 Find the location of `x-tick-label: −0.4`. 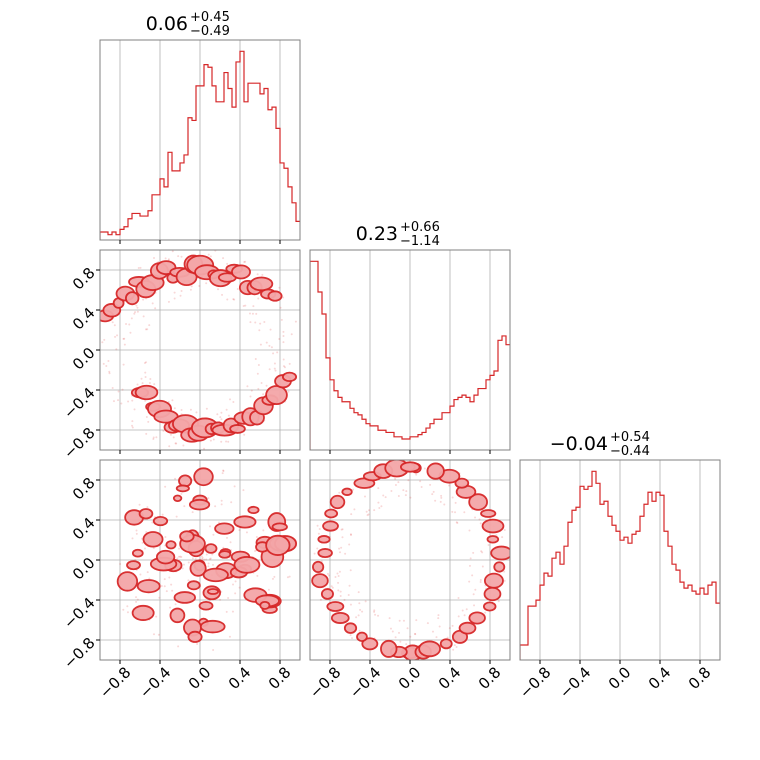

x-tick-label: −0.4 is located at coordinates (365, 682).